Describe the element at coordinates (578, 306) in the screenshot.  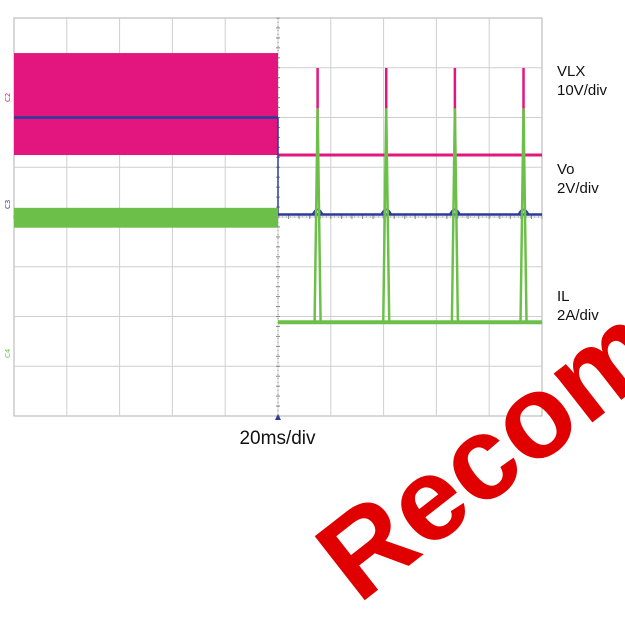
I see `il-label: IL 2A/div` at that location.